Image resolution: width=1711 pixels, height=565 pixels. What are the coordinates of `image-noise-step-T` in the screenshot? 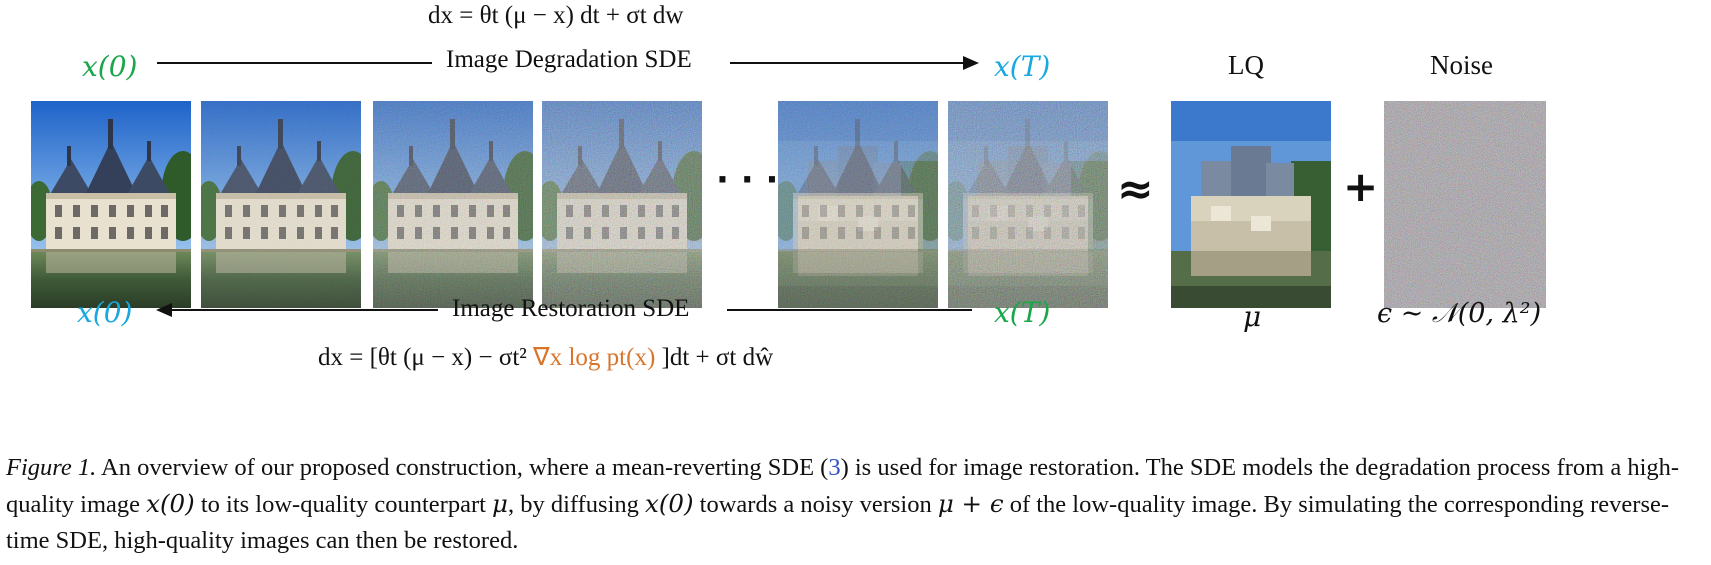 It's located at (1028, 204).